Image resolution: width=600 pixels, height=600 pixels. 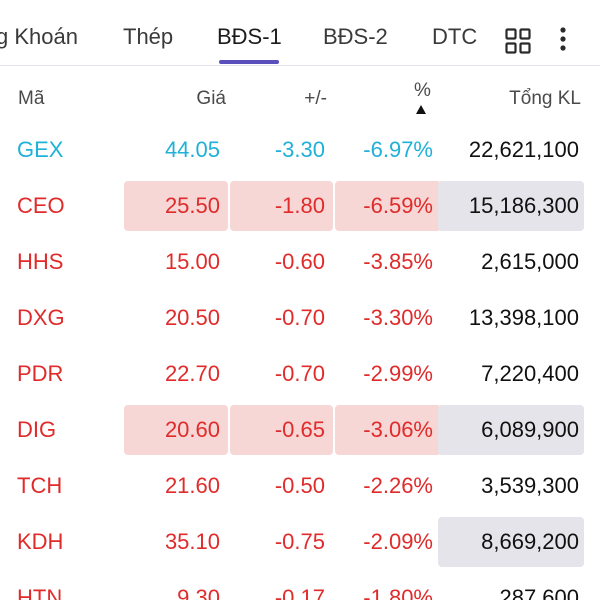 What do you see at coordinates (518, 41) in the screenshot?
I see `grid-view-icon` at bounding box center [518, 41].